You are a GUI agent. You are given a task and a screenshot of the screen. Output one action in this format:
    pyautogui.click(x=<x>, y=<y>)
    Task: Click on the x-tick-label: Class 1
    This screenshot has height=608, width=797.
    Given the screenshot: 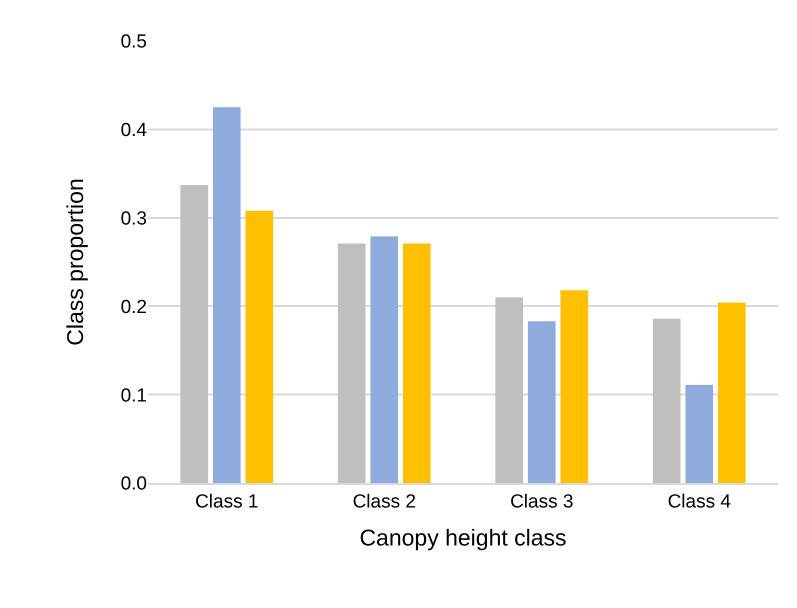 What is the action you would take?
    pyautogui.click(x=226, y=502)
    